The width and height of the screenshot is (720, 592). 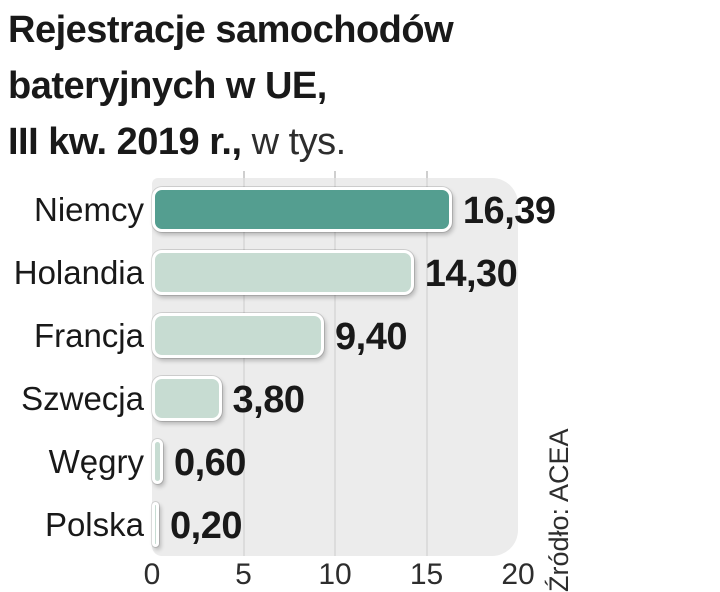 I want to click on value-label-3: 3,80, so click(x=268, y=400).